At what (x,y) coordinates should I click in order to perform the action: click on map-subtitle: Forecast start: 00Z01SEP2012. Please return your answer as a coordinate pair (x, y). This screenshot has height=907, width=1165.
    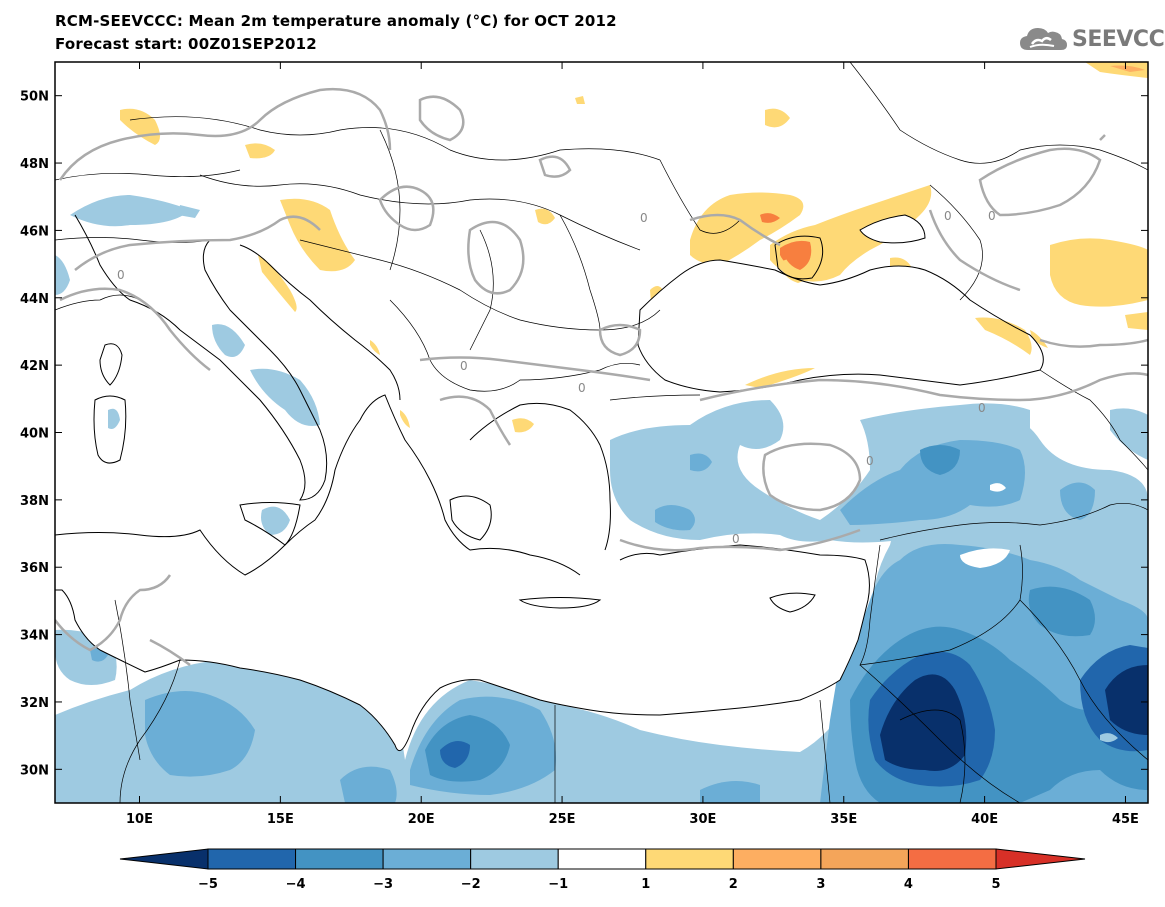
    Looking at the image, I should click on (186, 44).